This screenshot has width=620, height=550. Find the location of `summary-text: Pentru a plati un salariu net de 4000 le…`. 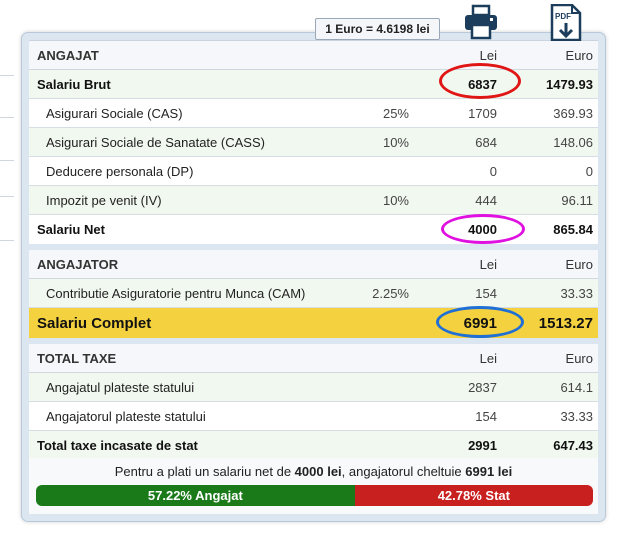

summary-text: Pentru a plati un salariu net de 4000 le… is located at coordinates (313, 471).